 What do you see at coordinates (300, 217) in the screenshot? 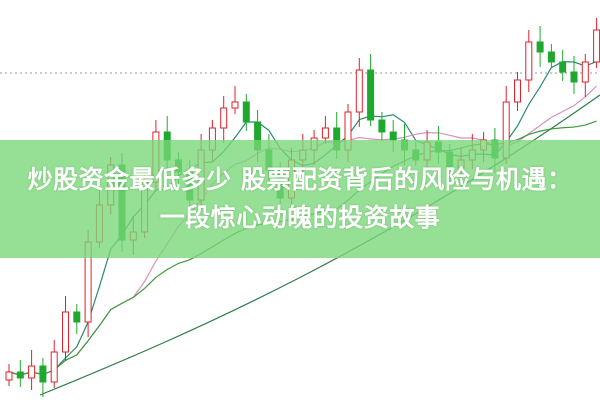
I see `title-line-2: 一段惊心动魄的投资故事` at bounding box center [300, 217].